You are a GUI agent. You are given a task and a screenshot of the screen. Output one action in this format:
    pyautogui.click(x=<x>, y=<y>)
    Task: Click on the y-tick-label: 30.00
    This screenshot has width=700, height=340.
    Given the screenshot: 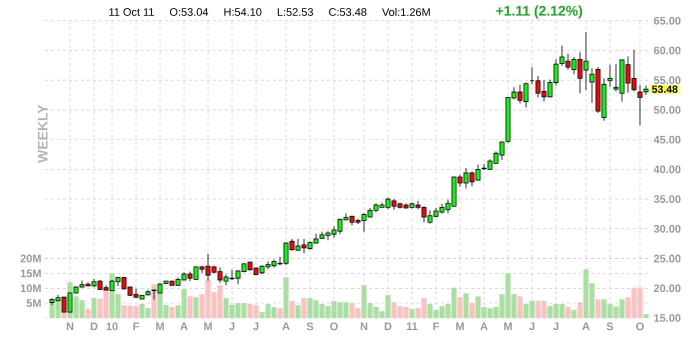 What is the action you would take?
    pyautogui.click(x=667, y=228)
    